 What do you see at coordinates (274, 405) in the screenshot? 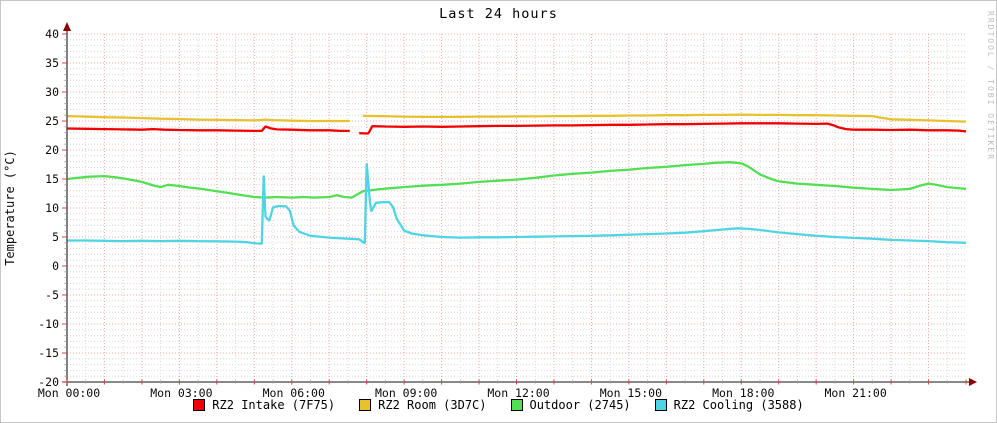
I see `legend-label: RZ2 Intake (7F75)` at bounding box center [274, 405].